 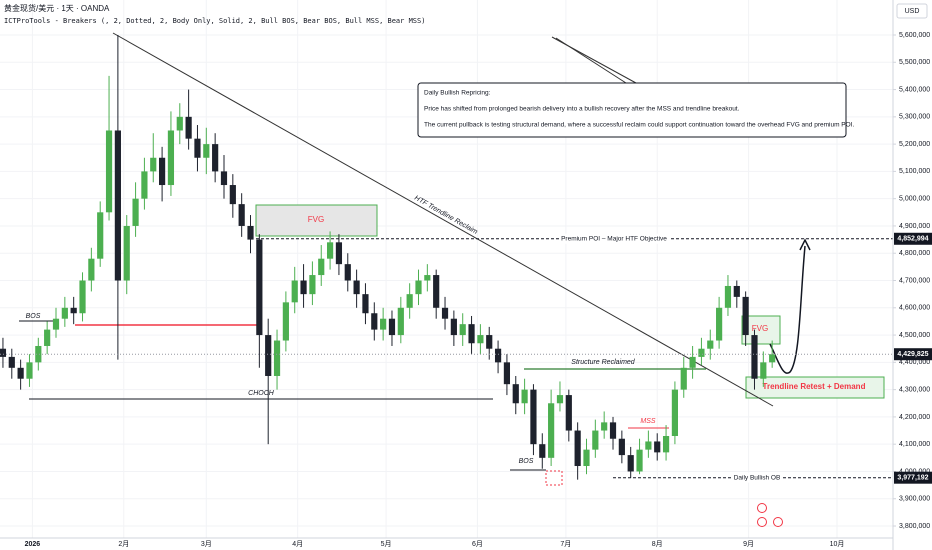 What do you see at coordinates (603, 362) in the screenshot?
I see `annotation: Structure Reclaimed` at bounding box center [603, 362].